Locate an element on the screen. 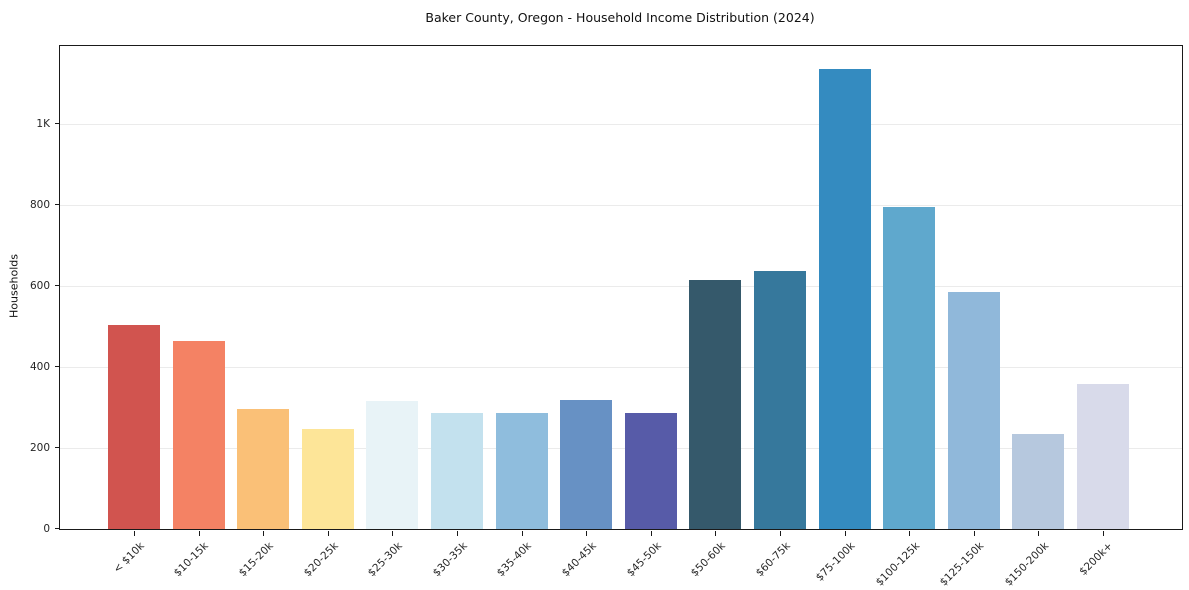 This screenshot has width=1189, height=590. bar-slot: $50-60k is located at coordinates (715, 312).